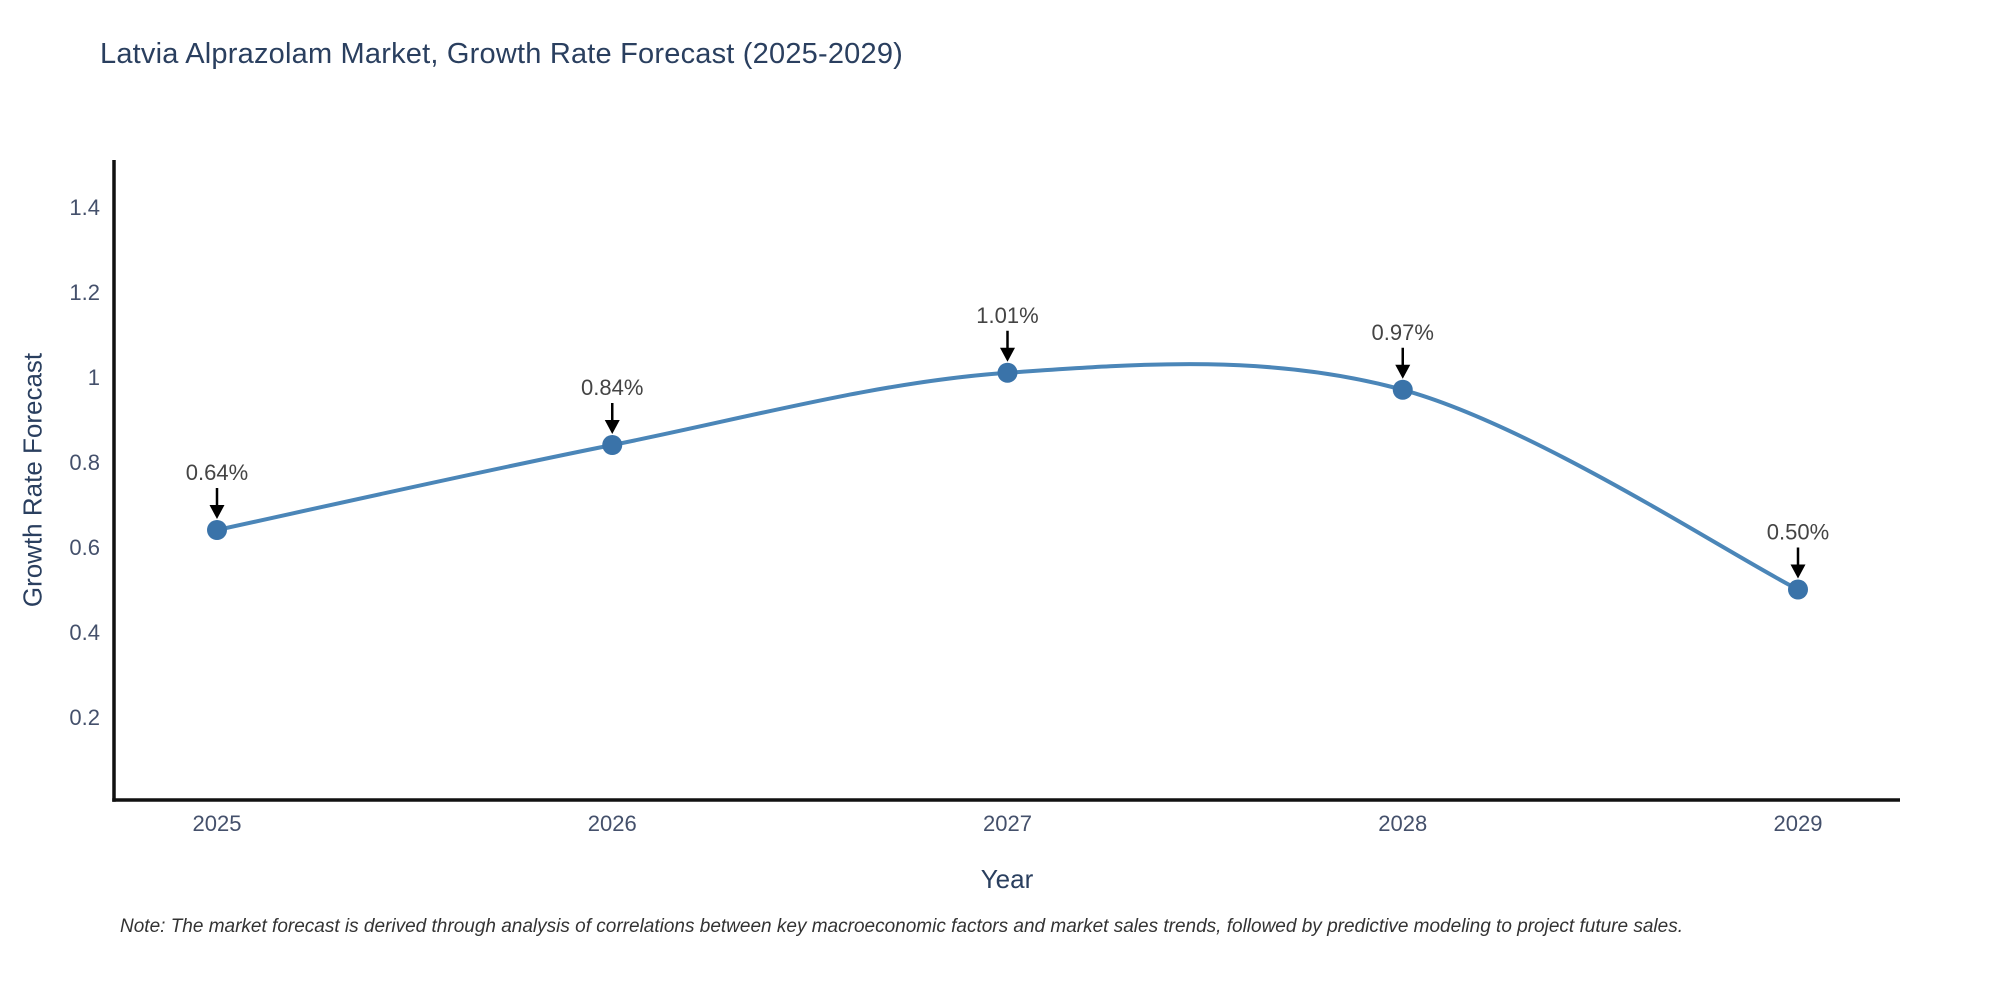 The height and width of the screenshot is (1000, 2000). I want to click on data-point-2029, so click(1798, 589).